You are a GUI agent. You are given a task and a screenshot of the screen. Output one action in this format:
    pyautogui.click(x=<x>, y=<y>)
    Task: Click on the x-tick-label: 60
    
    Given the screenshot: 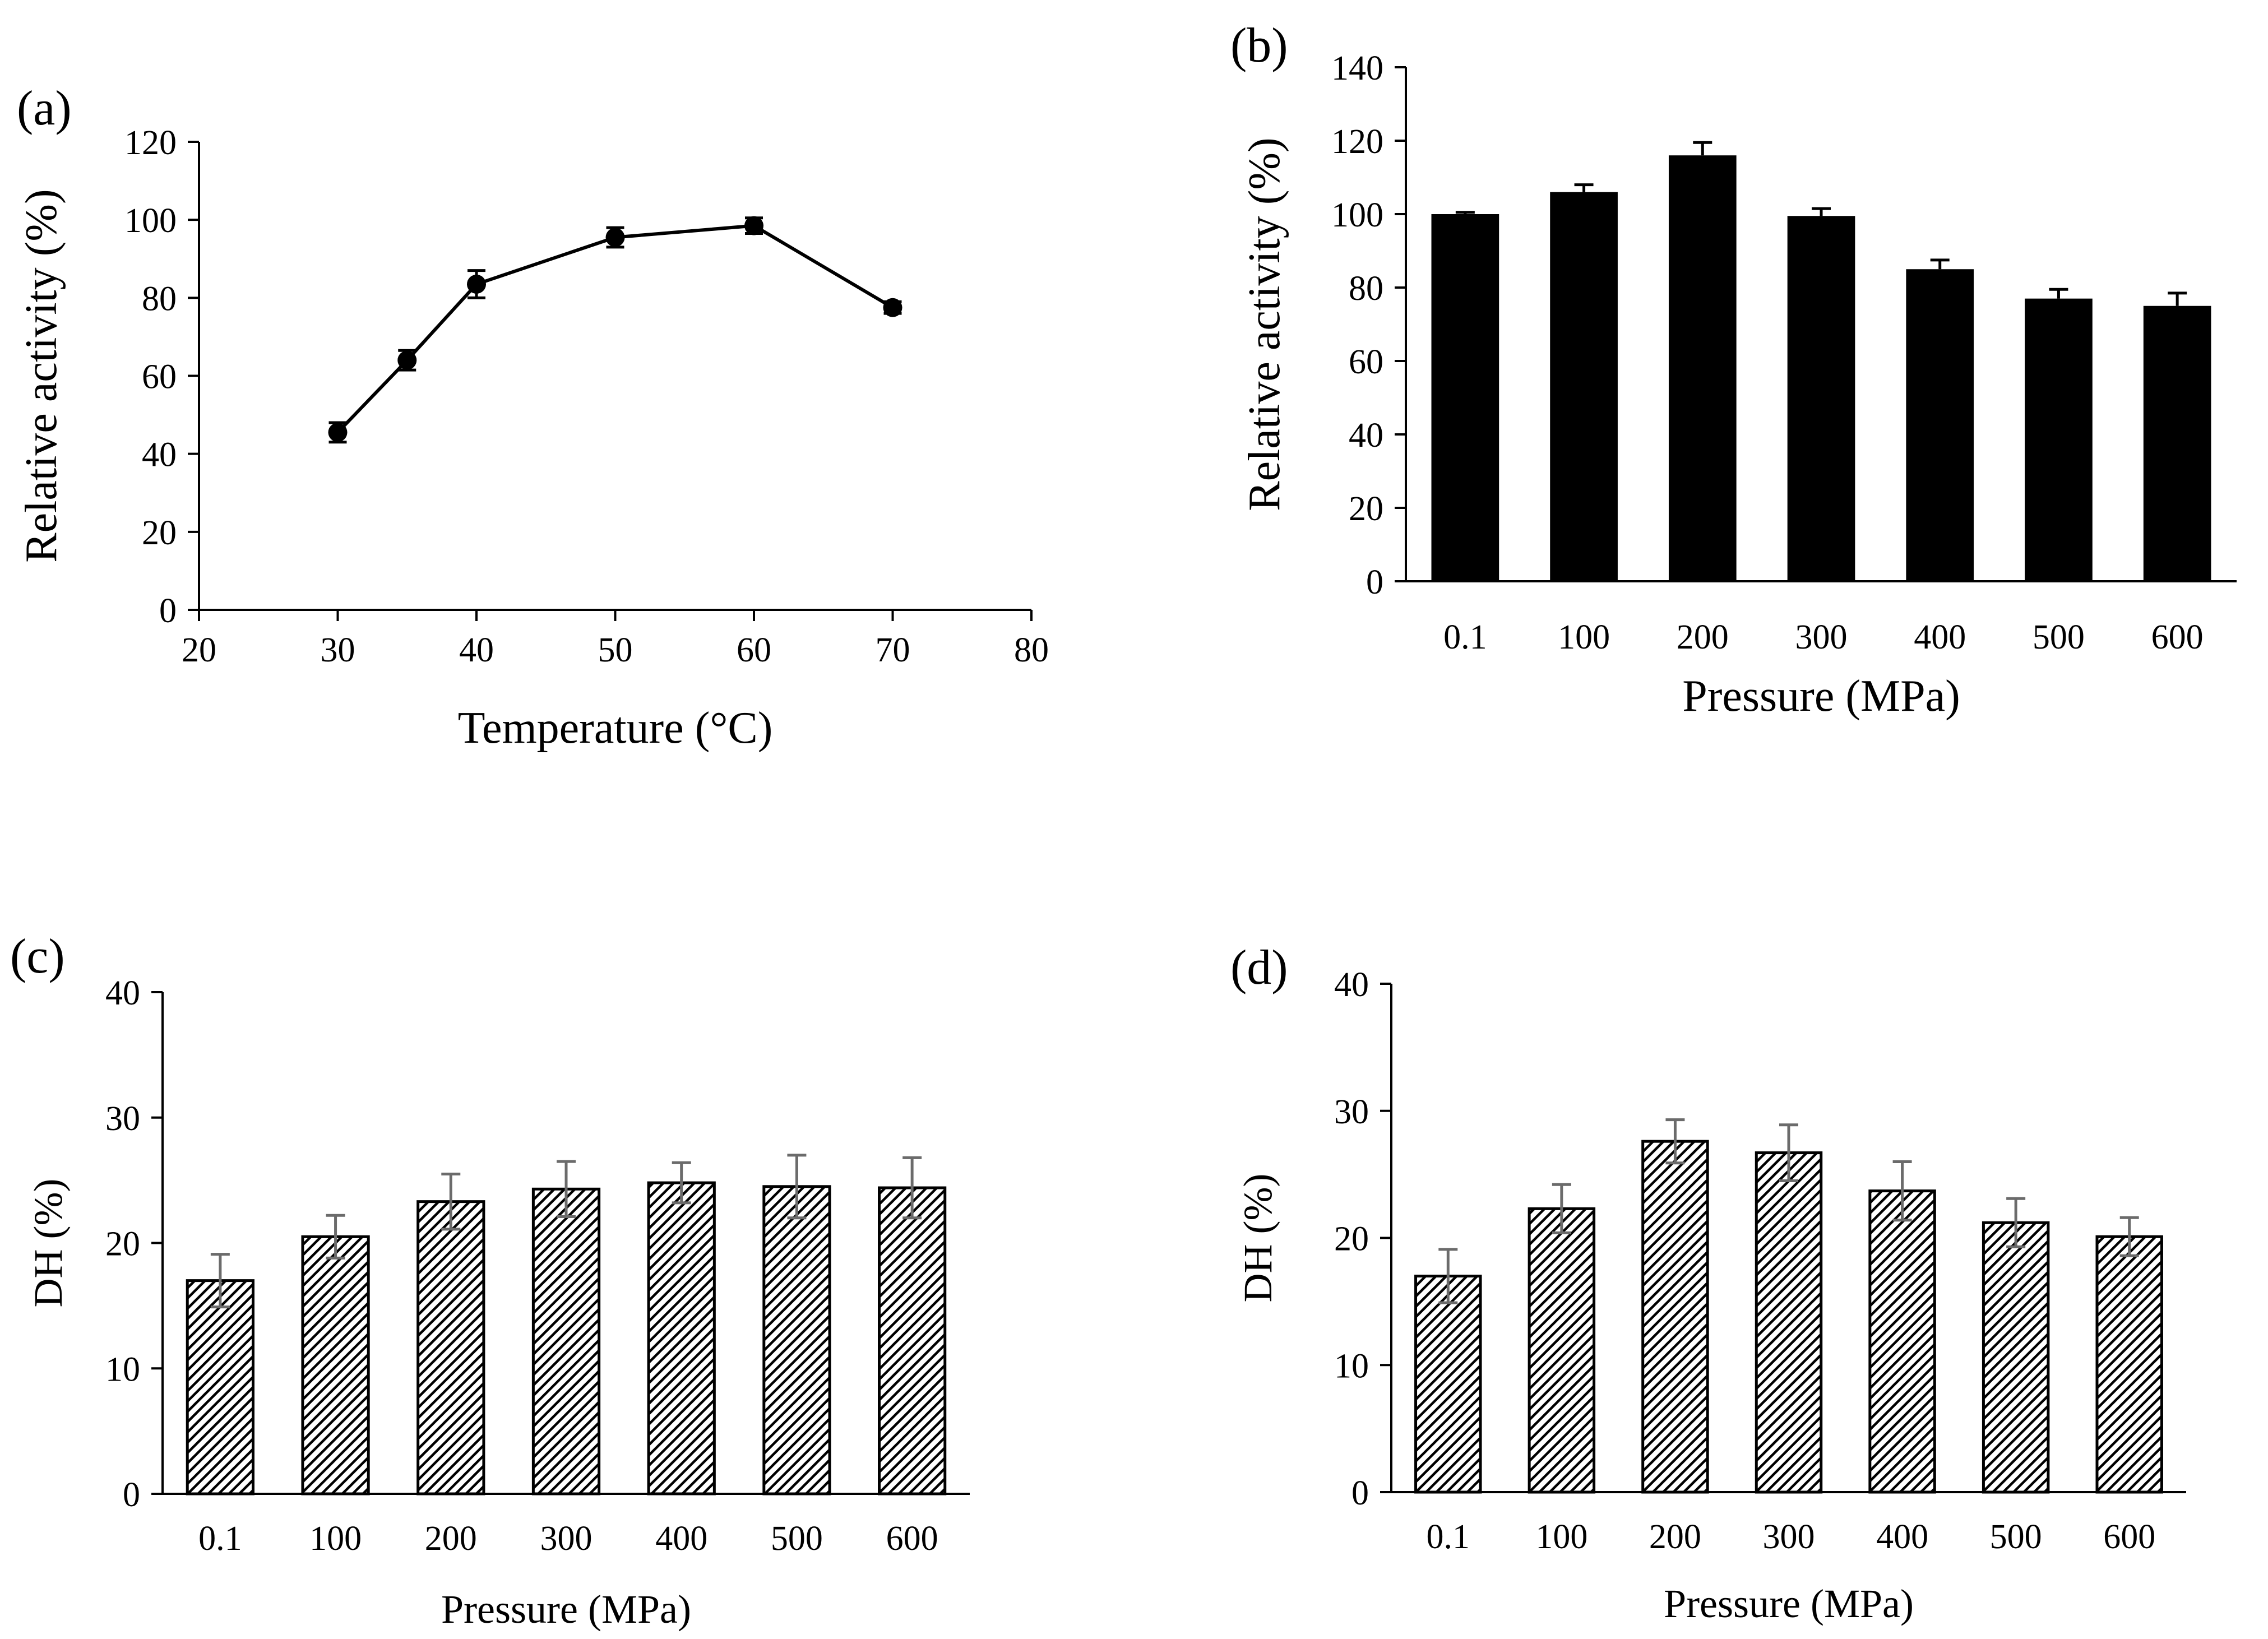 What is the action you would take?
    pyautogui.click(x=754, y=650)
    